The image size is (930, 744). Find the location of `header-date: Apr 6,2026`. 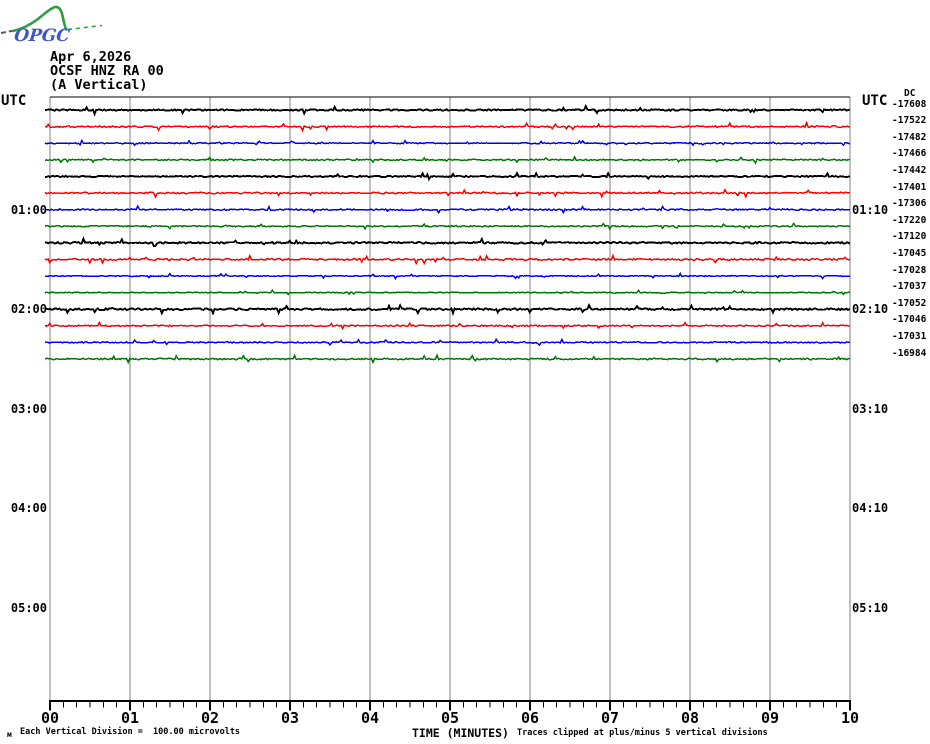

header-date: Apr 6,2026 is located at coordinates (91, 57).